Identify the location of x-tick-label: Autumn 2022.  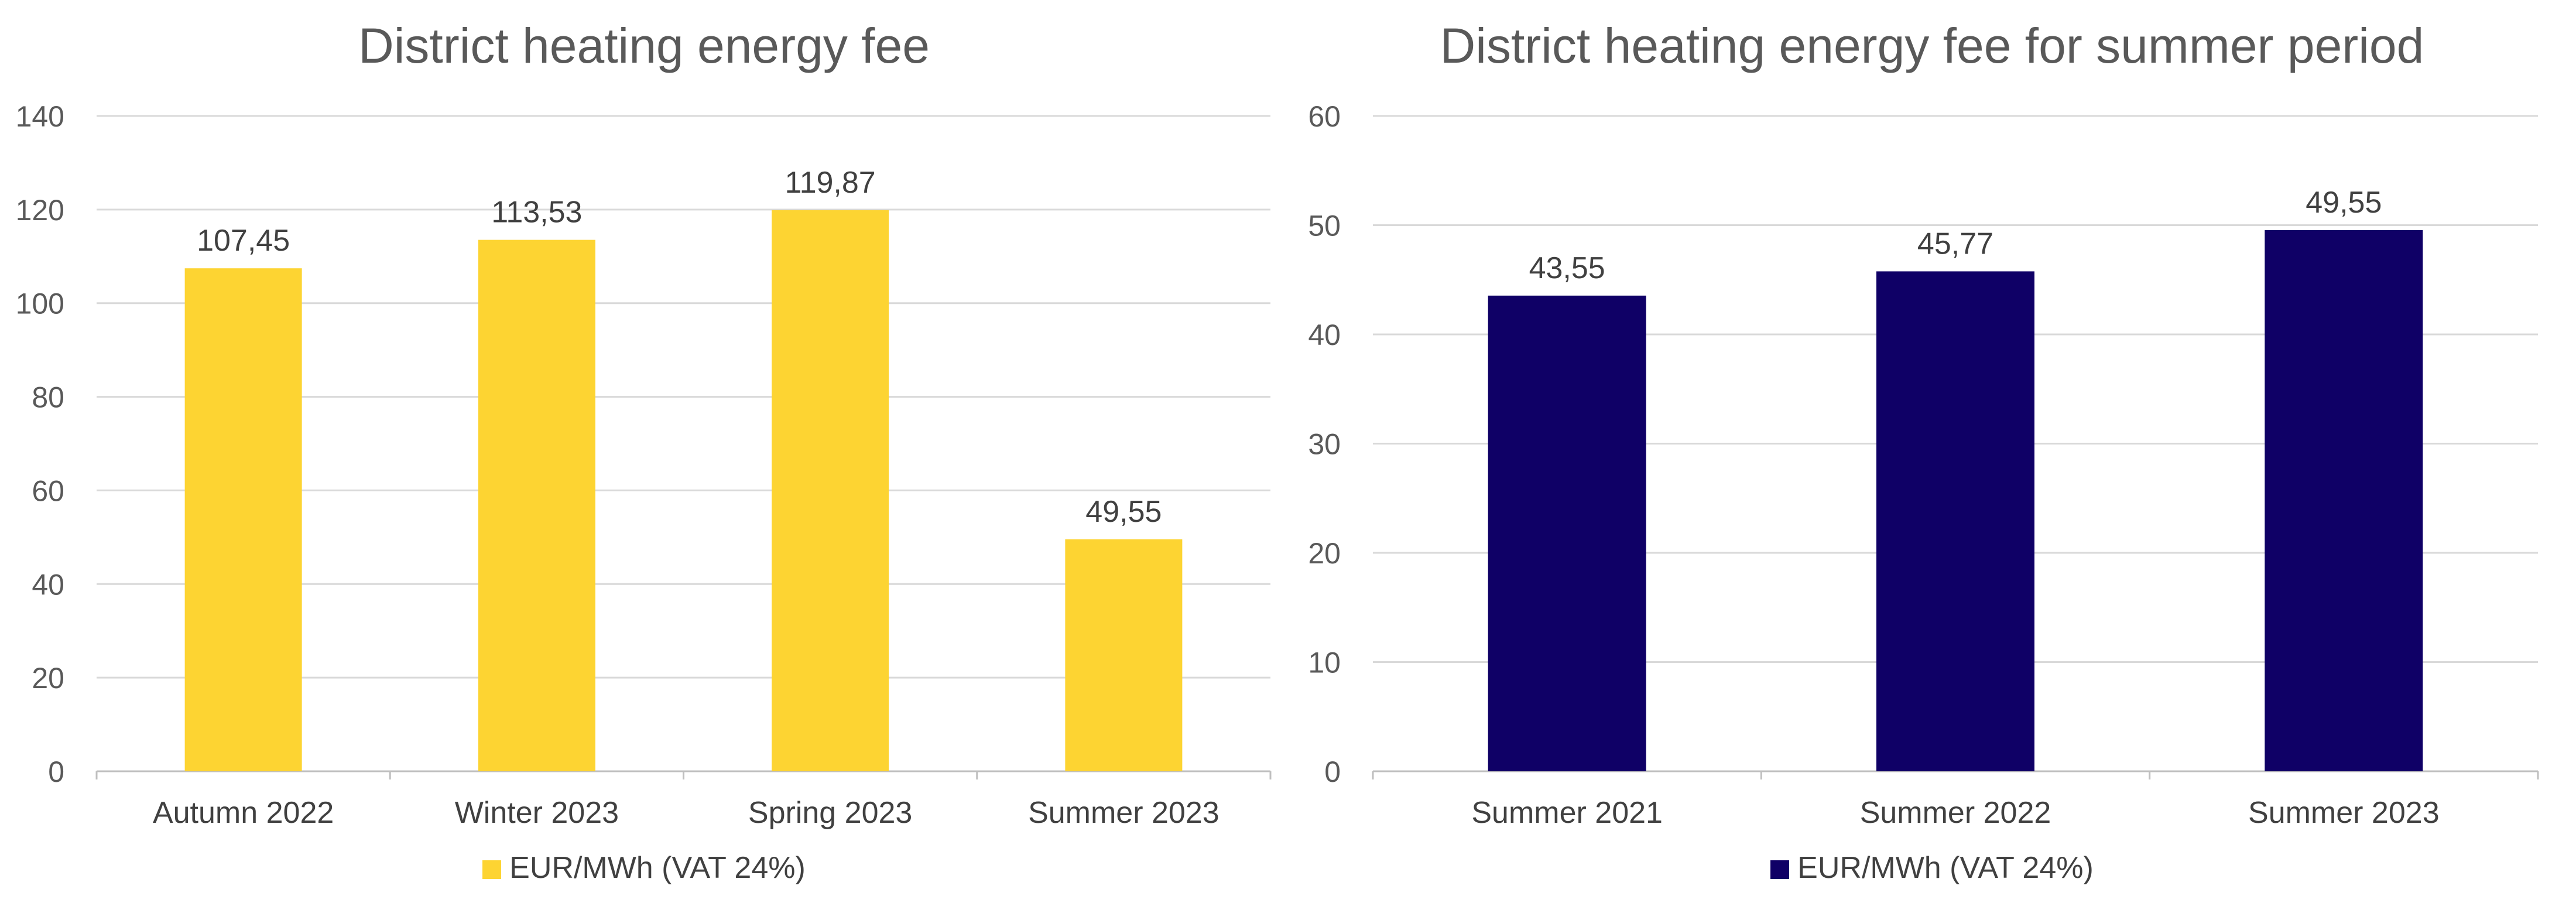
(243, 813).